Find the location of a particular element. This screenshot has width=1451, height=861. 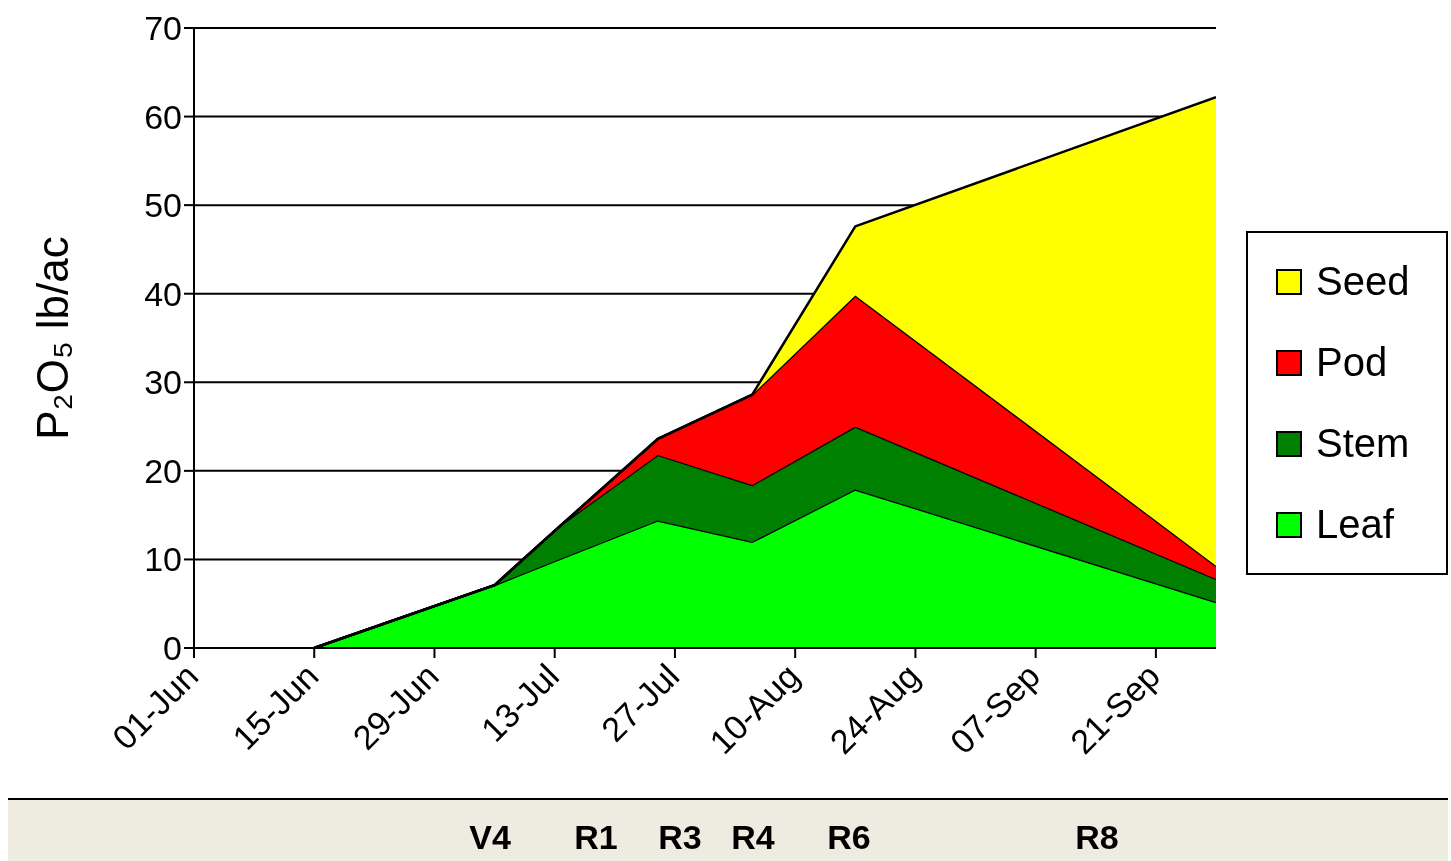

text: V4 is located at coordinates (490, 837).